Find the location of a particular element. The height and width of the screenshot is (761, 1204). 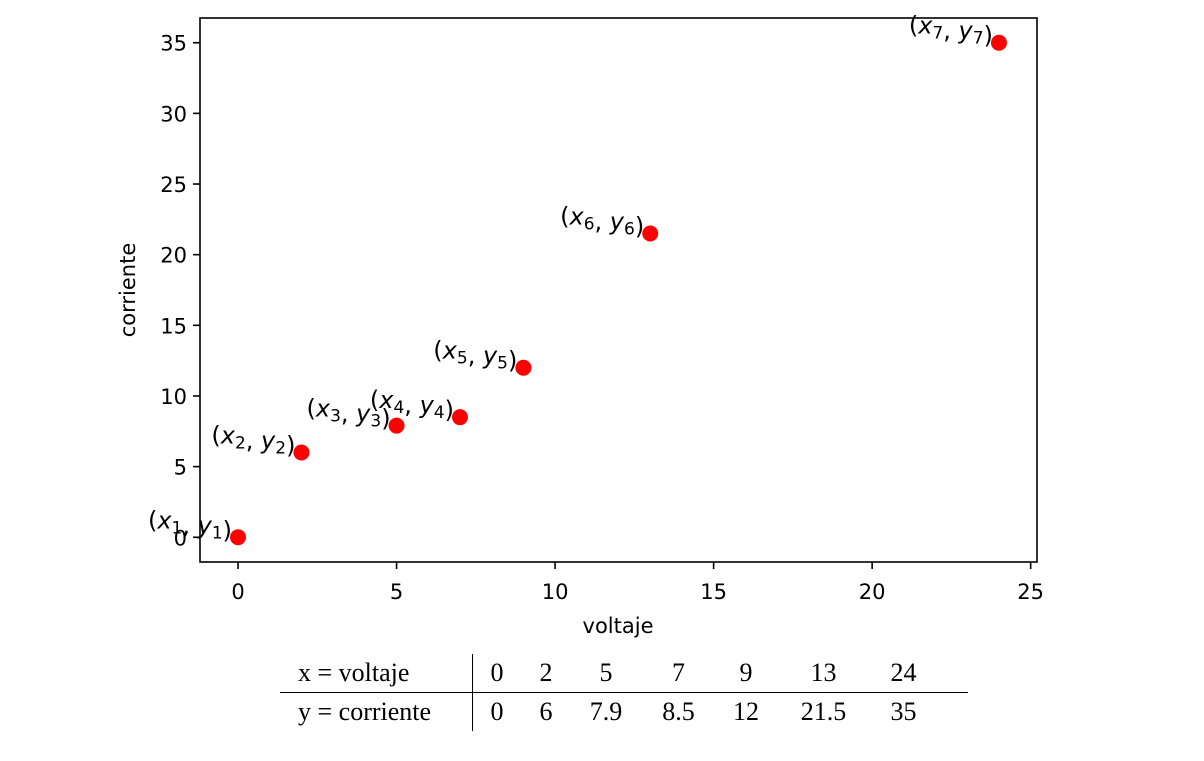

x-tick-label: 25 is located at coordinates (1030, 592).